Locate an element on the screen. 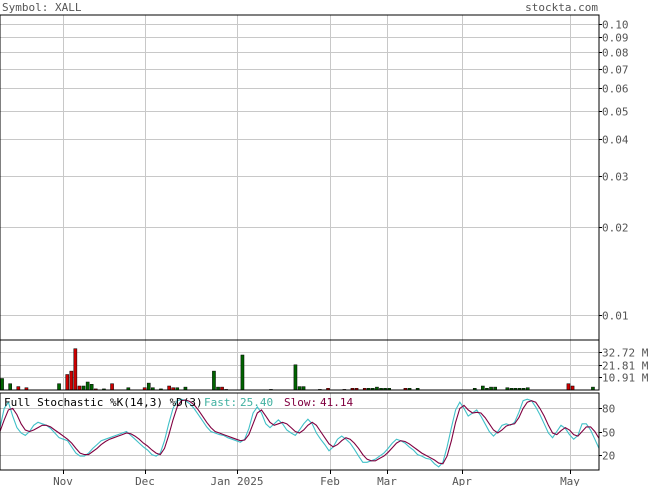 This screenshot has width=655, height=486. stochastic-tick-label: 20 is located at coordinates (608, 456).